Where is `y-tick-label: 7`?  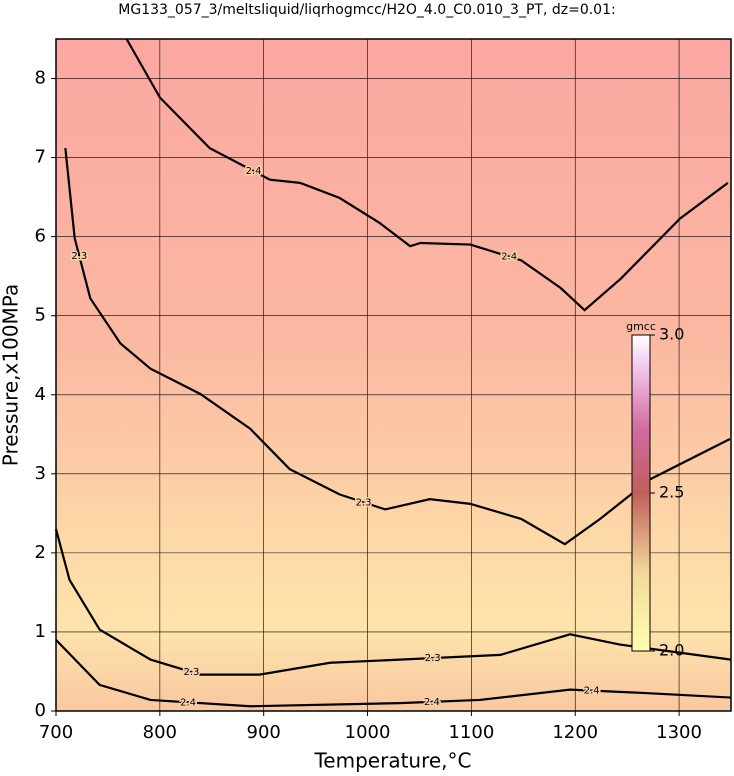 y-tick-label: 7 is located at coordinates (40, 157).